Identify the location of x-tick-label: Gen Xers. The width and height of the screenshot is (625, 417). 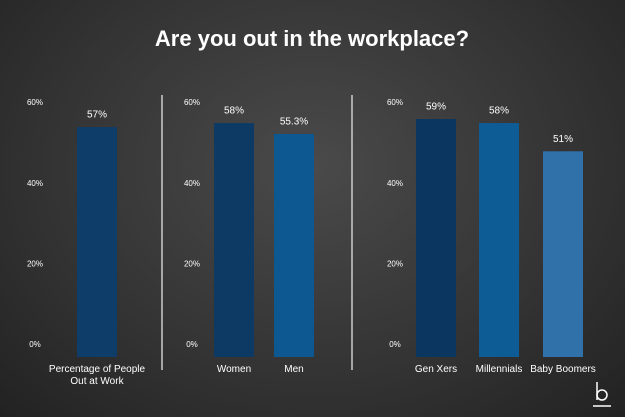
(436, 369).